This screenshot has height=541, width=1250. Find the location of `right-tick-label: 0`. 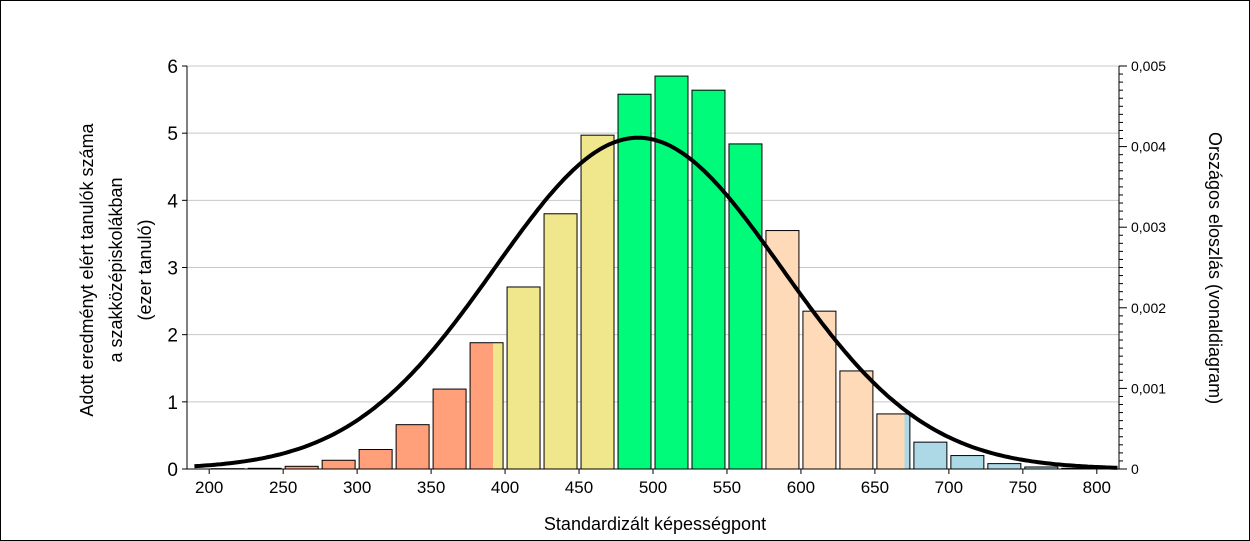

right-tick-label: 0 is located at coordinates (1135, 469).